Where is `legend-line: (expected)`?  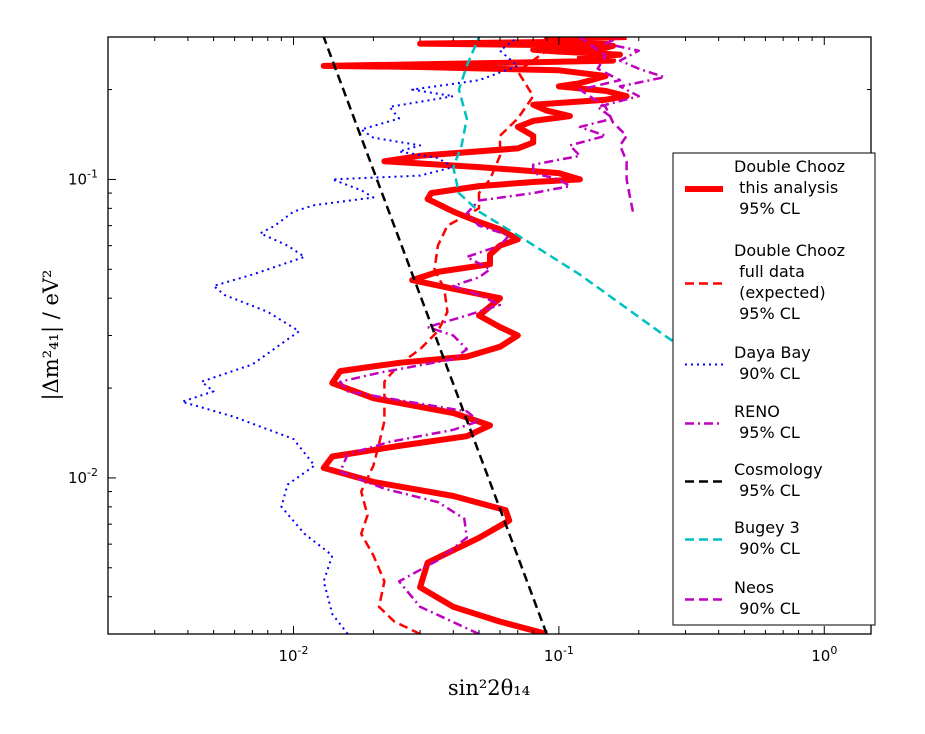 legend-line: (expected) is located at coordinates (780, 292).